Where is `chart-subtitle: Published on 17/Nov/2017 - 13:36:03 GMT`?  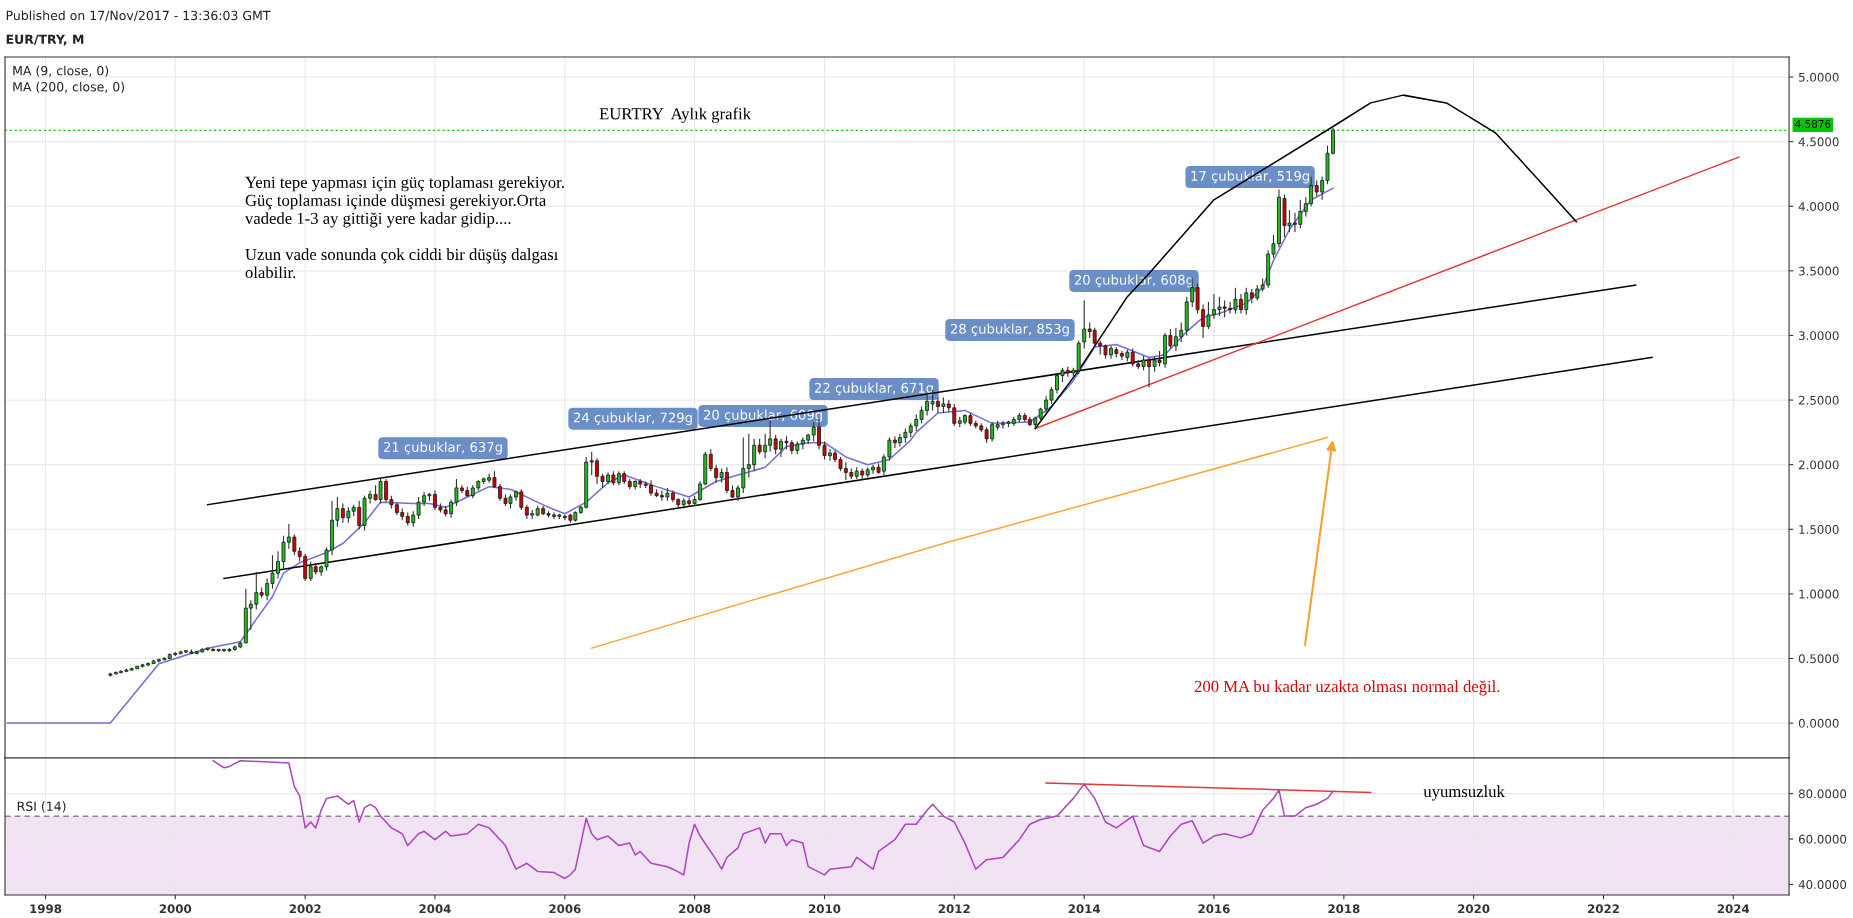
chart-subtitle: Published on 17/Nov/2017 - 13:36:03 GMT is located at coordinates (138, 16).